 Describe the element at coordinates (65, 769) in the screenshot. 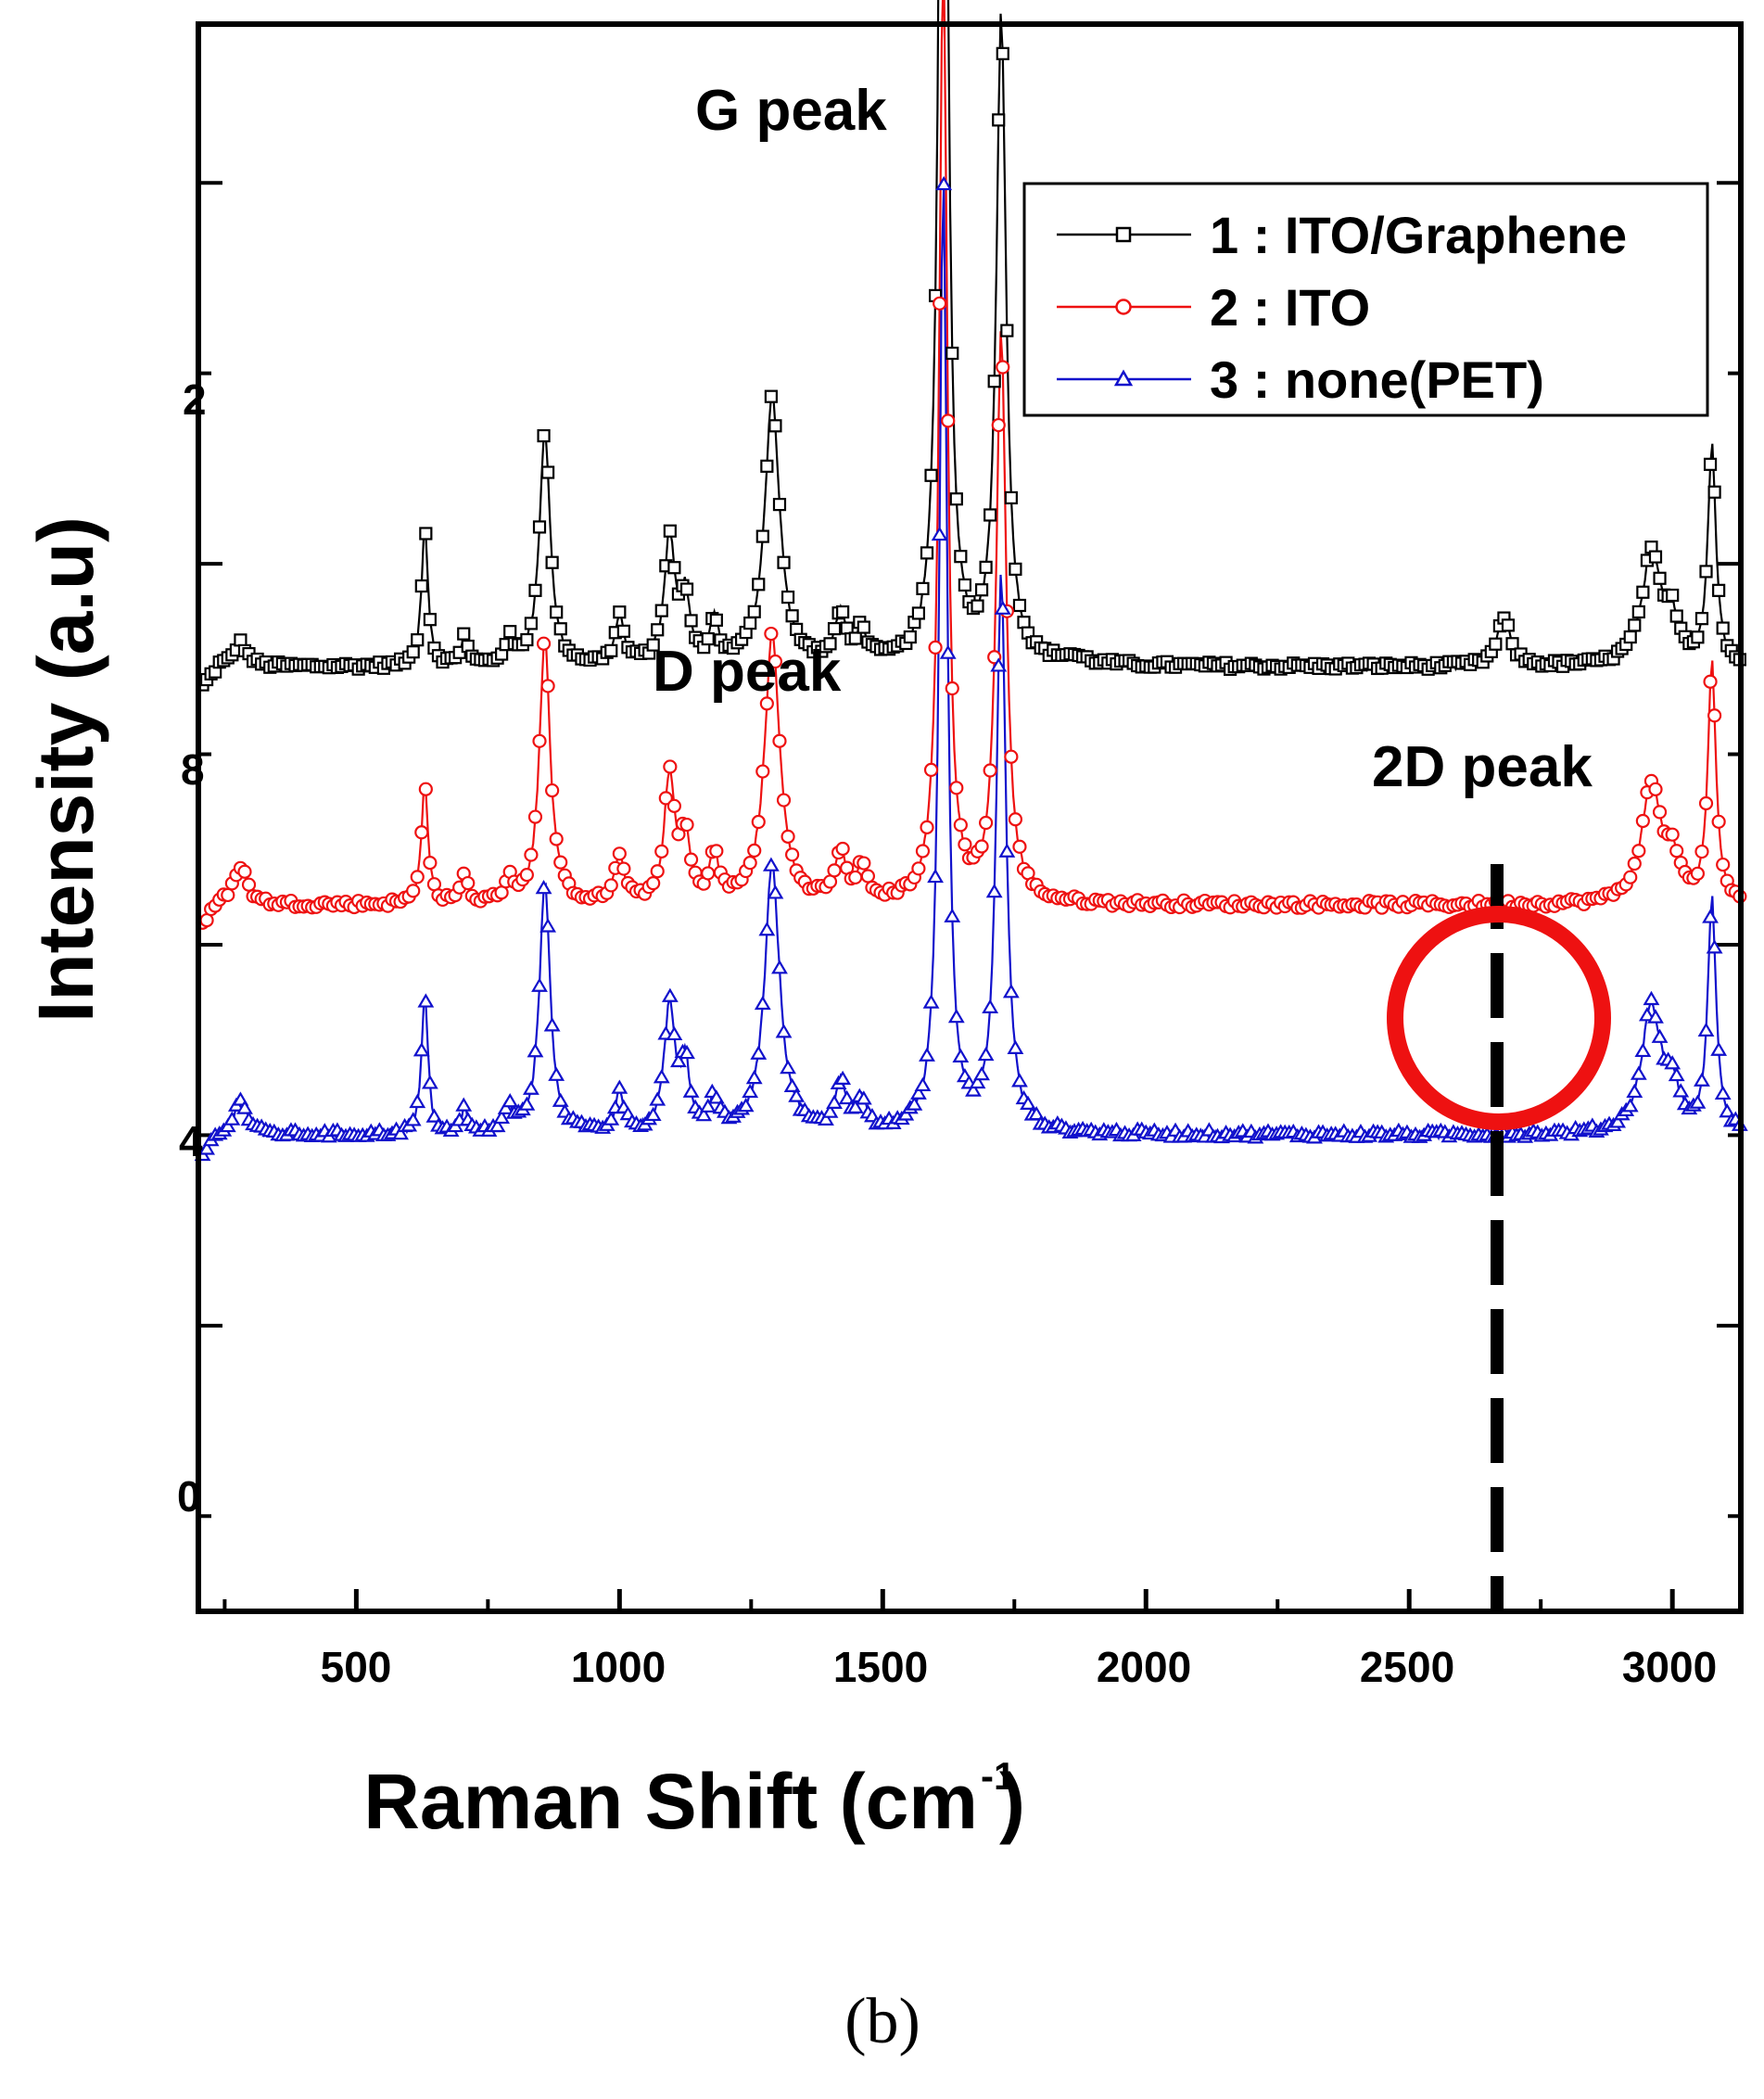

I see `y-axis-title: Intensity (a.u)` at that location.